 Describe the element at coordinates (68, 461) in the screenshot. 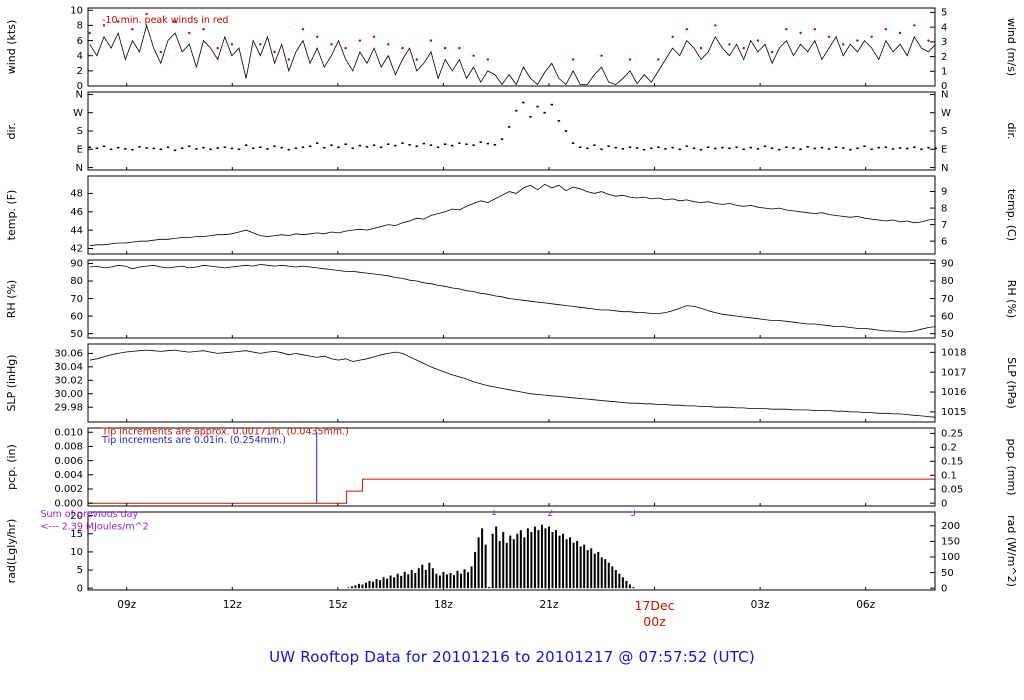

I see `y-tick-label-left: 0.006` at that location.